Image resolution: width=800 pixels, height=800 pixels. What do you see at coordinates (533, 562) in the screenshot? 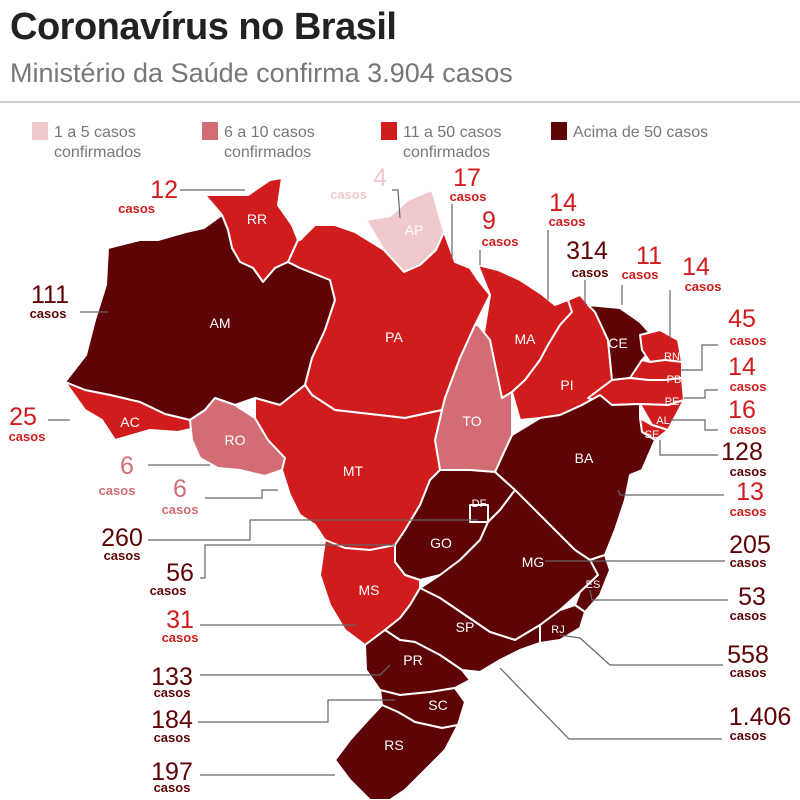
I see `state-code-mg: MG` at bounding box center [533, 562].